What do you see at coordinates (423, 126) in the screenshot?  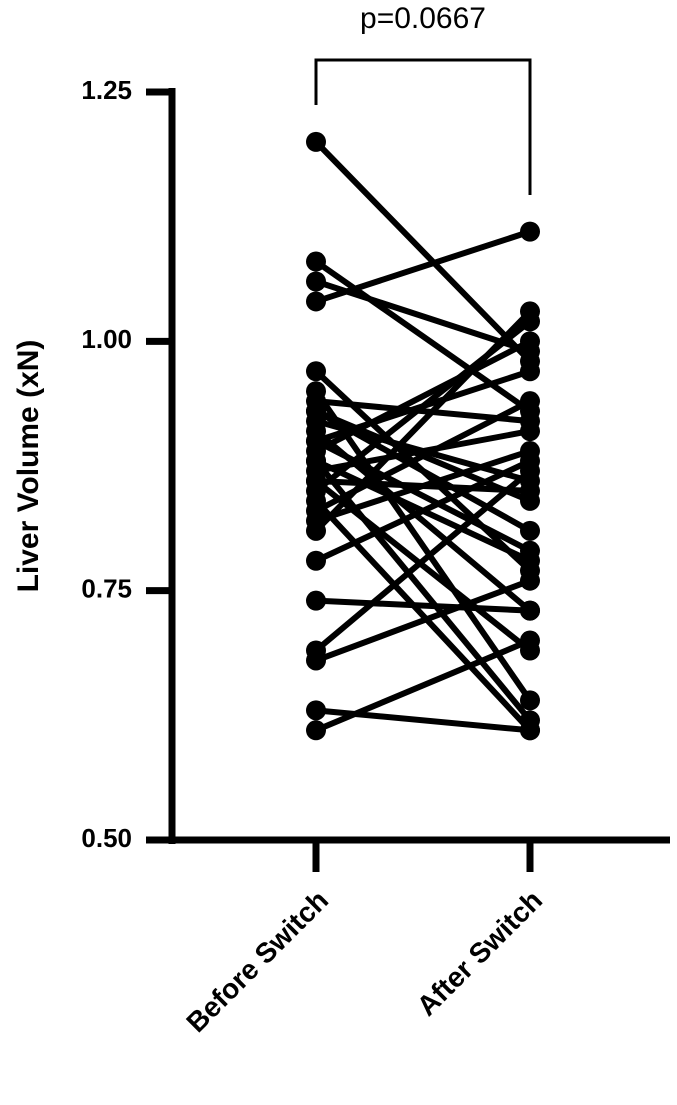 I see `significance-bracket` at bounding box center [423, 126].